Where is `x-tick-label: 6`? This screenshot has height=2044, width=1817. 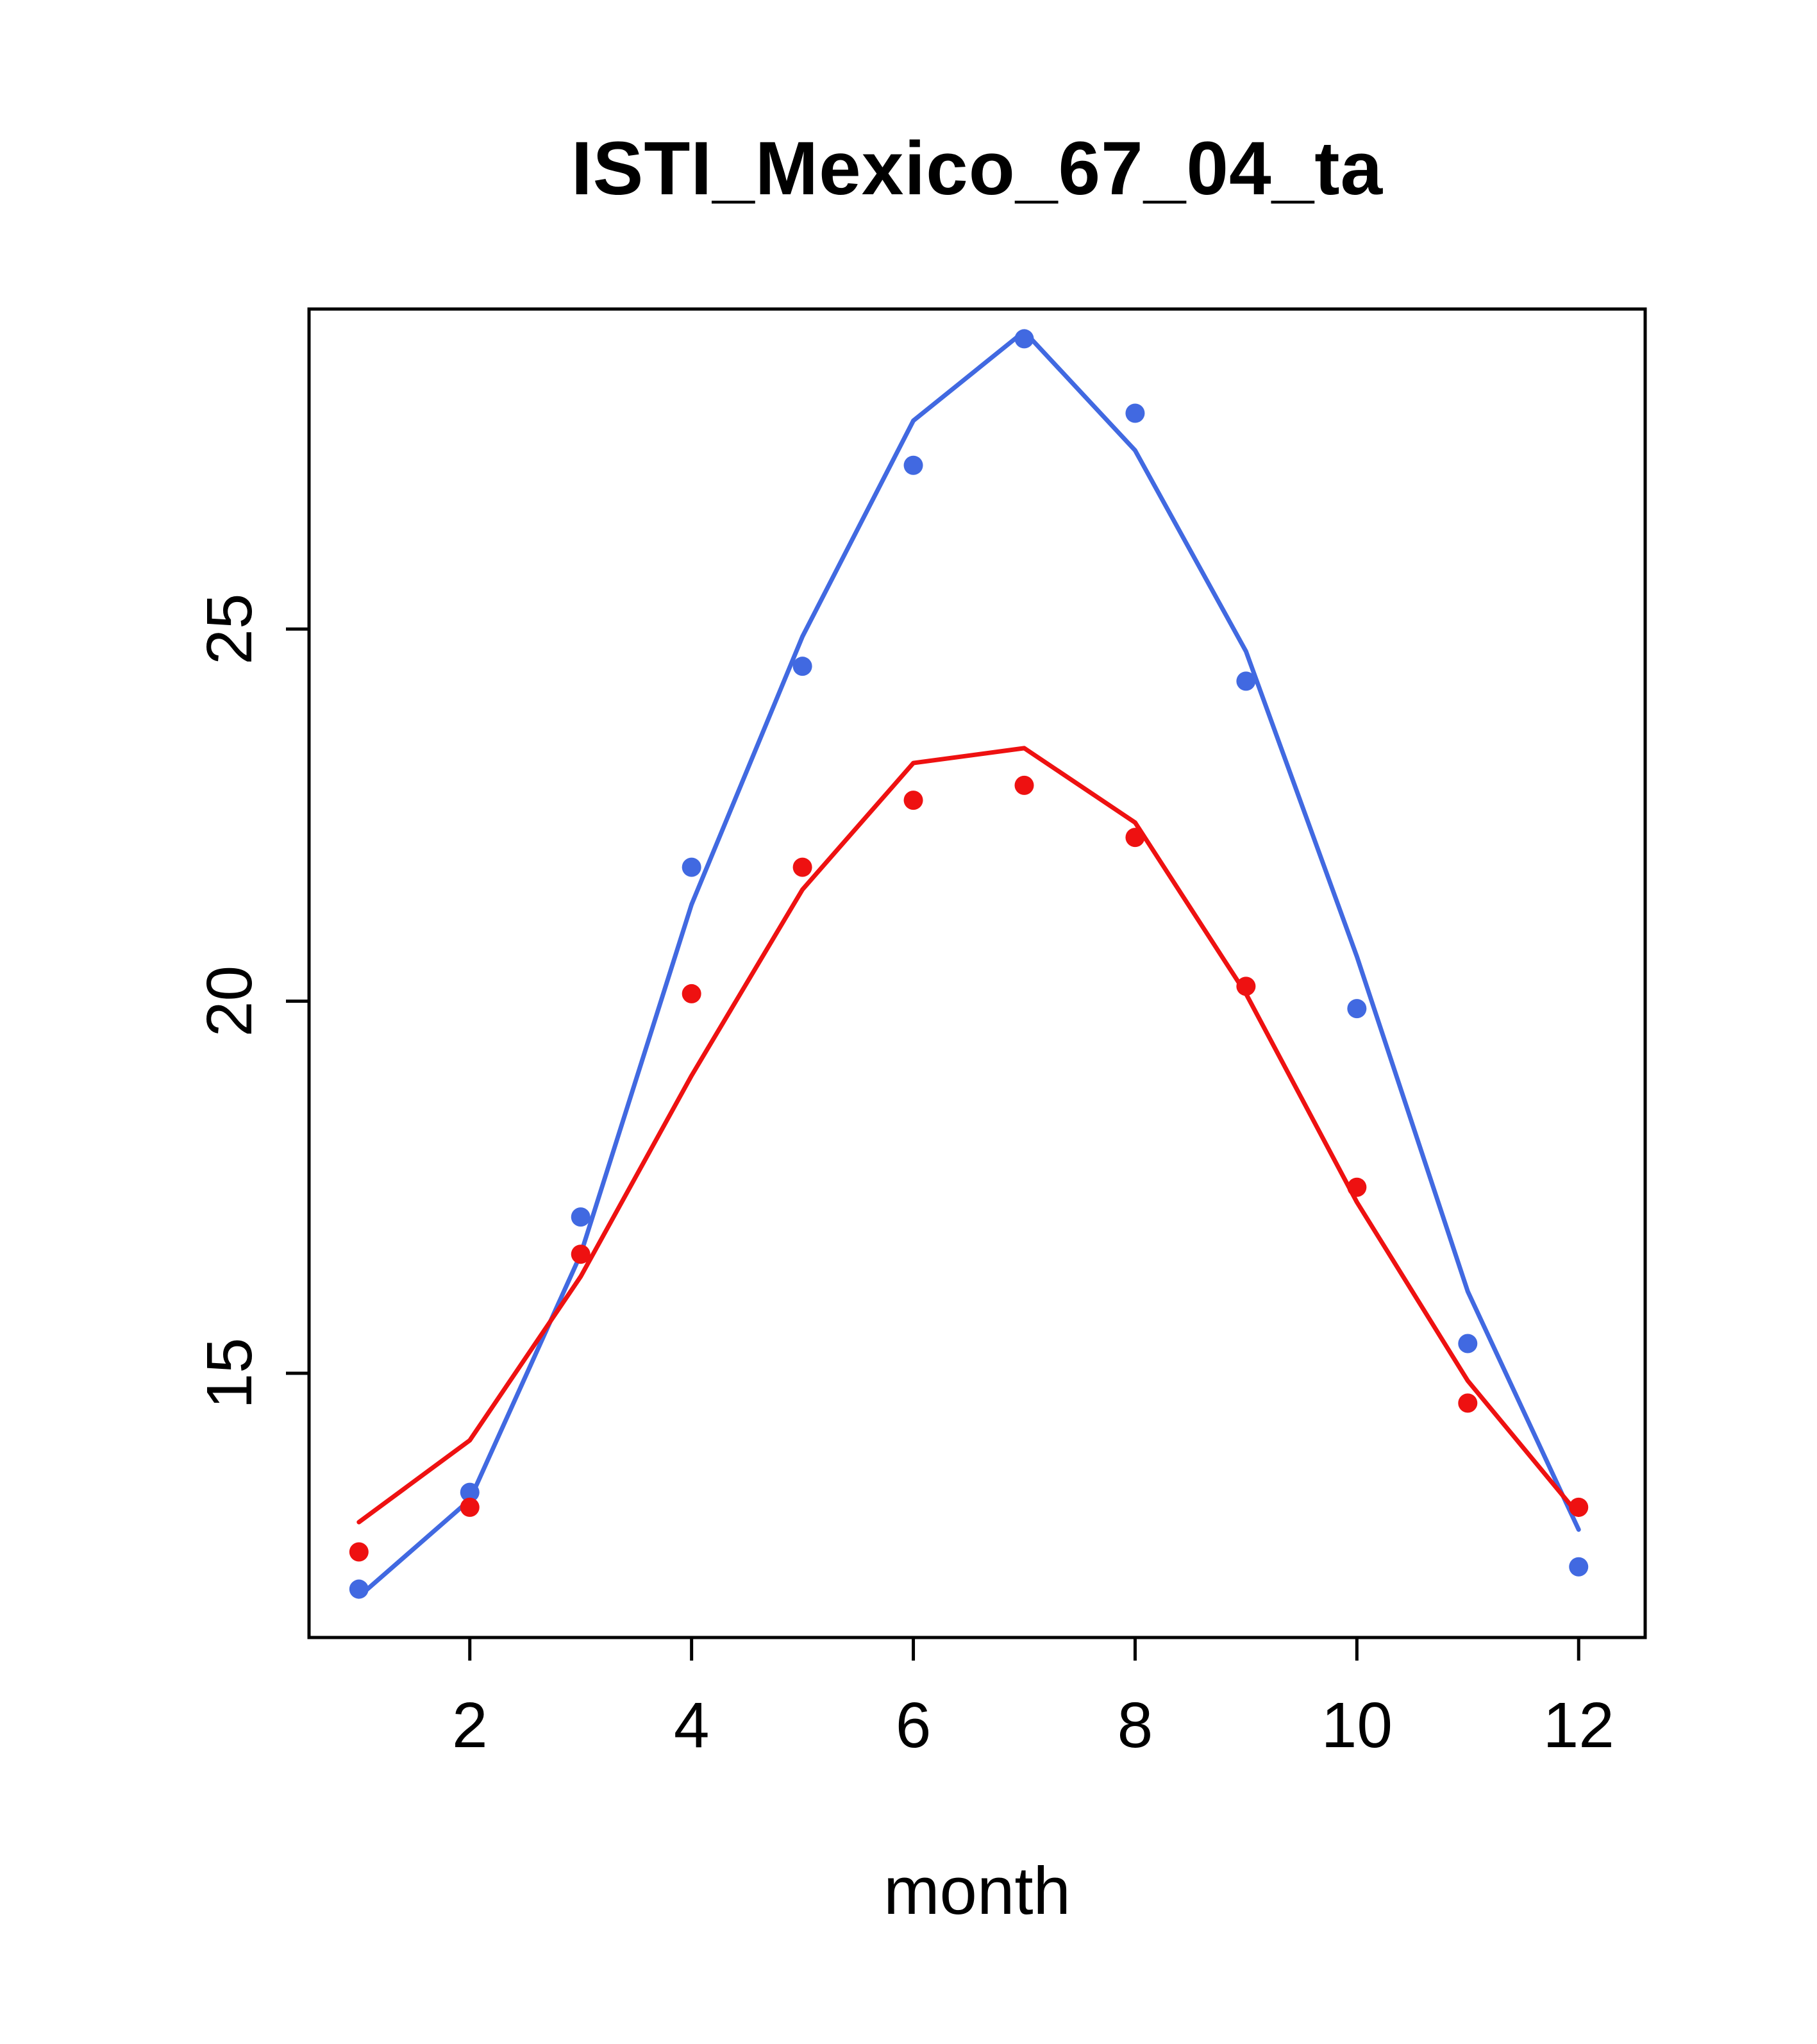 x-tick-label: 6 is located at coordinates (914, 1725).